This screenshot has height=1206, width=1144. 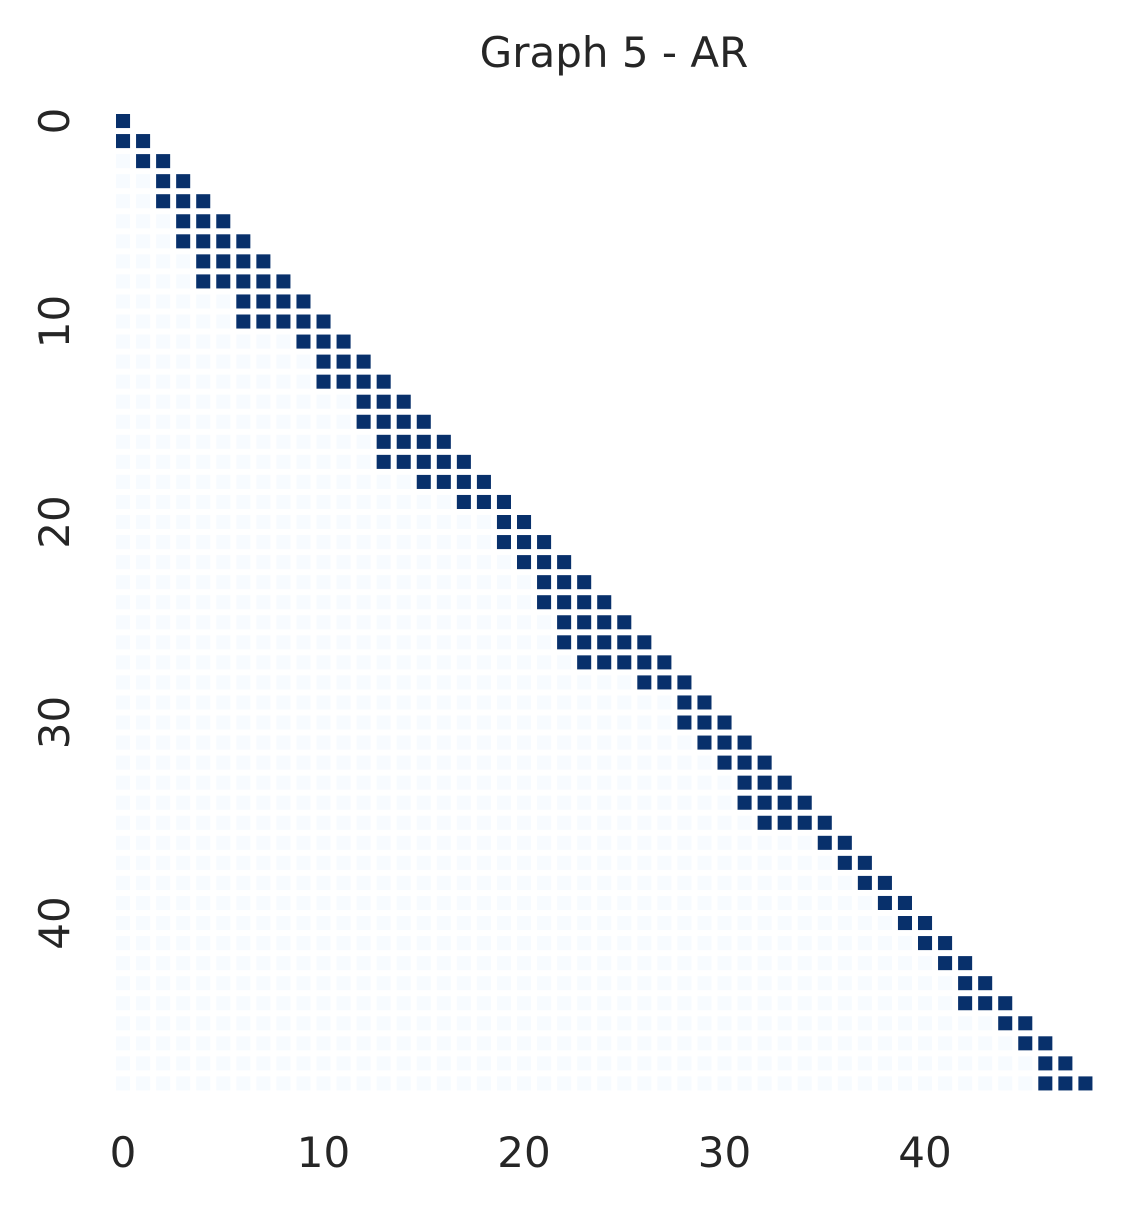 I want to click on y-tick-label: 0, so click(x=54, y=121).